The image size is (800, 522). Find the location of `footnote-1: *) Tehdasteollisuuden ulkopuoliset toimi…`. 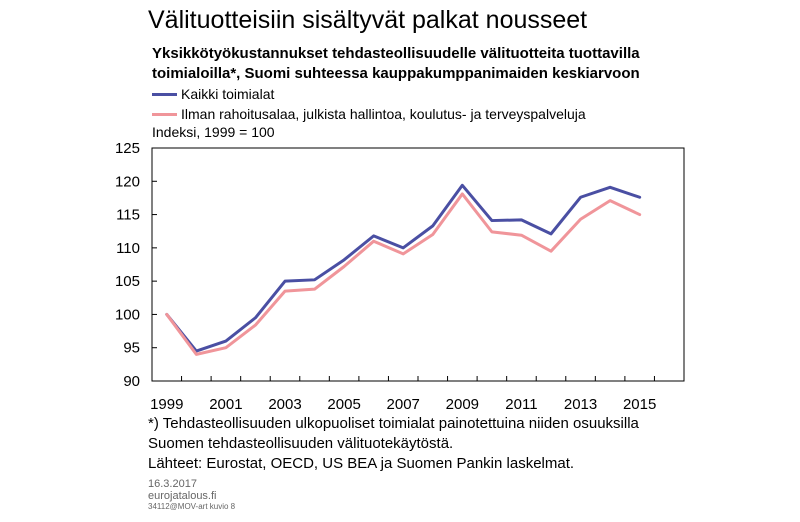

footnote-1: *) Tehdasteollisuuden ulkopuoliset toimi… is located at coordinates (393, 423).